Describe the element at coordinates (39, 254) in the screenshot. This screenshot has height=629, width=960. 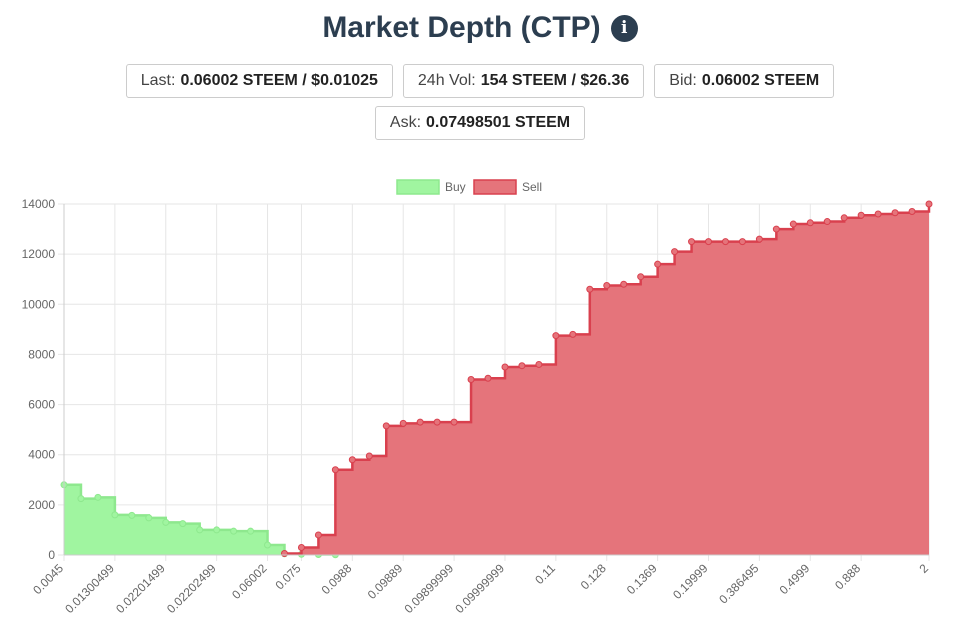
I see `y-tick-label: 12000` at that location.